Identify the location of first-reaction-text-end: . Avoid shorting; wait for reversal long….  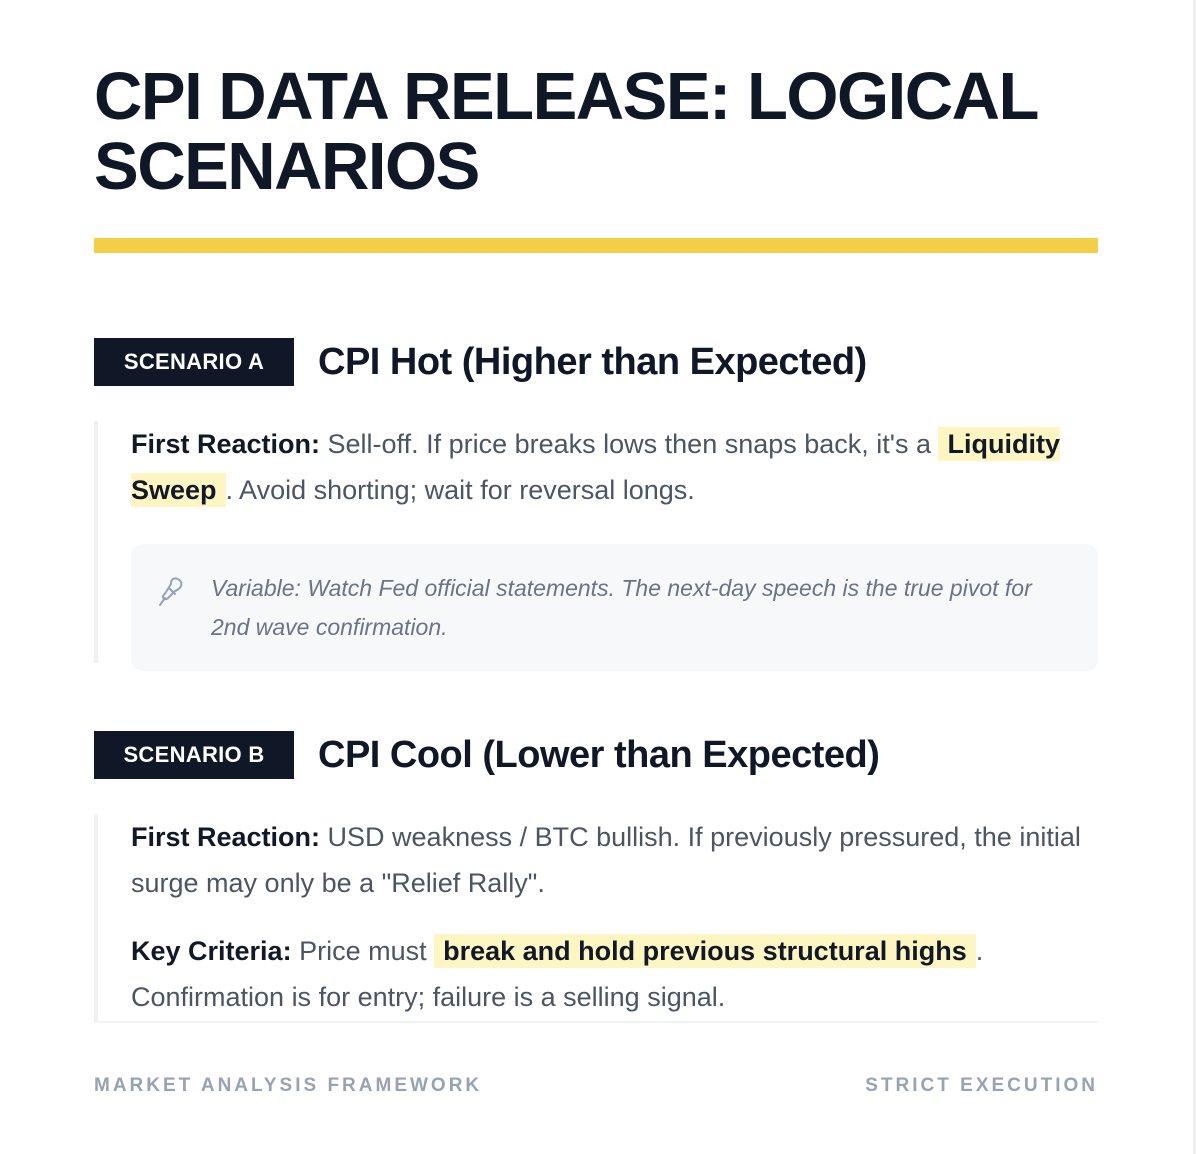
(460, 490).